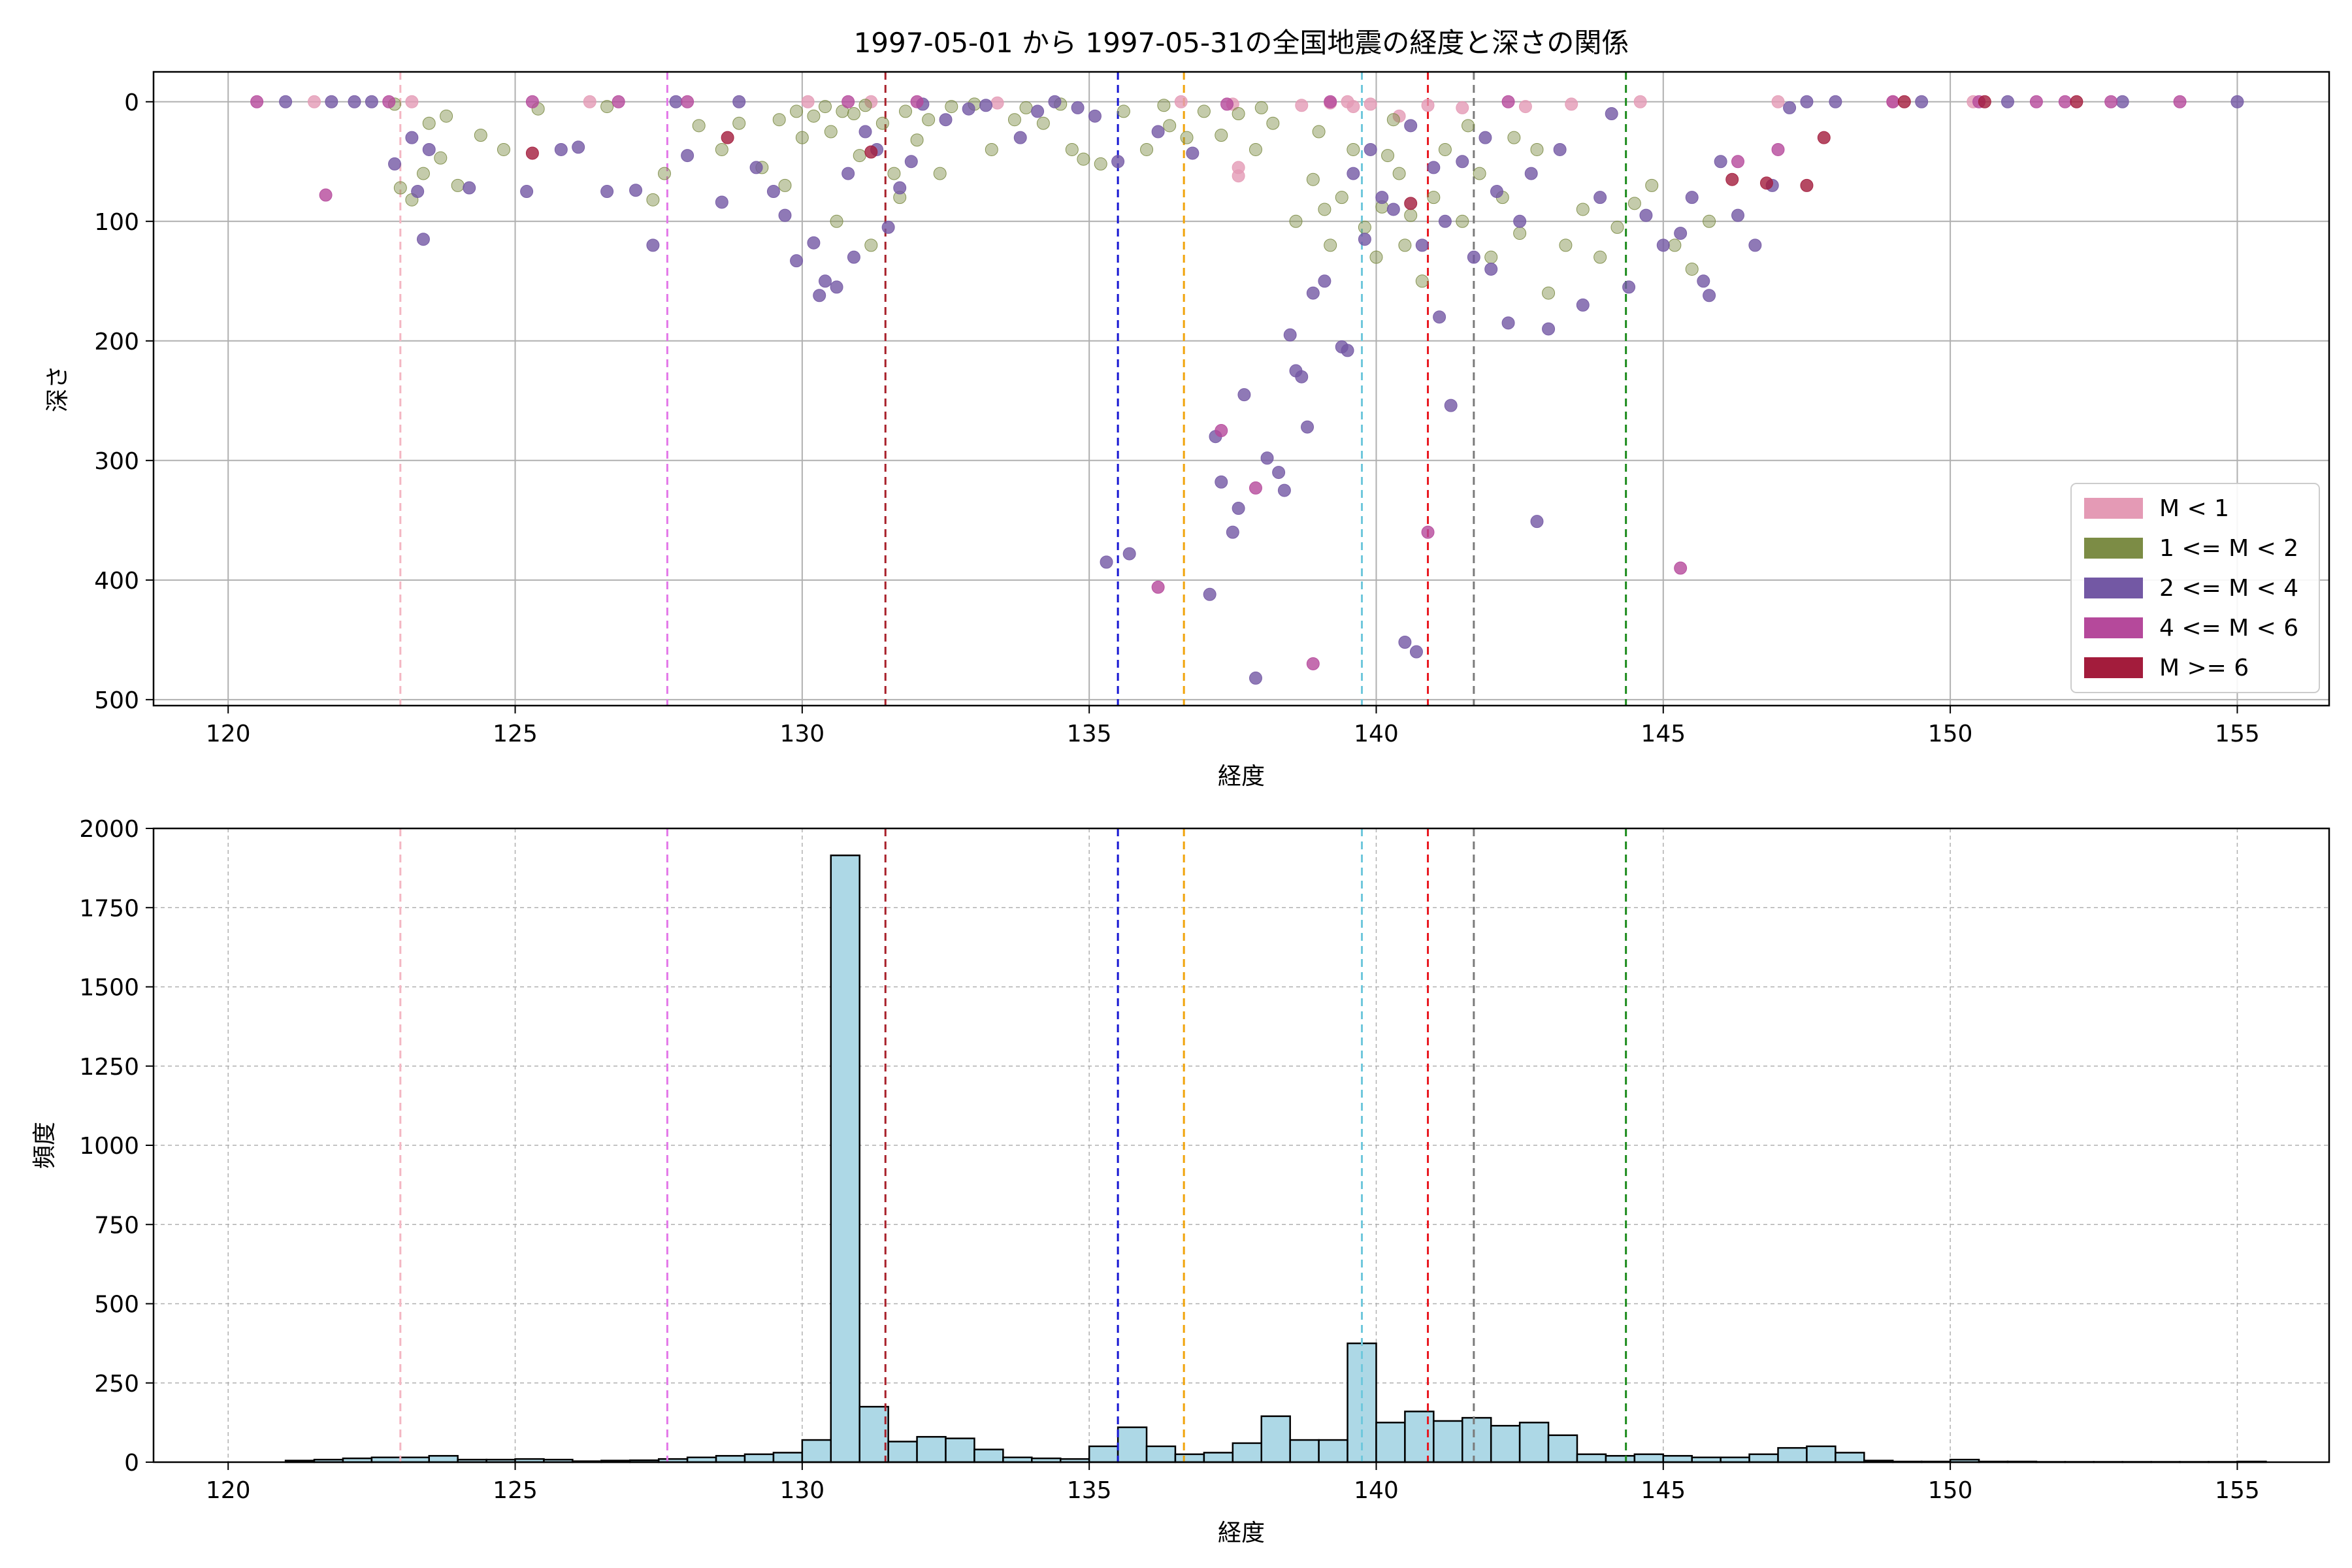 Image resolution: width=2352 pixels, height=1568 pixels. I want to click on legend-label: 4 <= M < 6, so click(2228, 628).